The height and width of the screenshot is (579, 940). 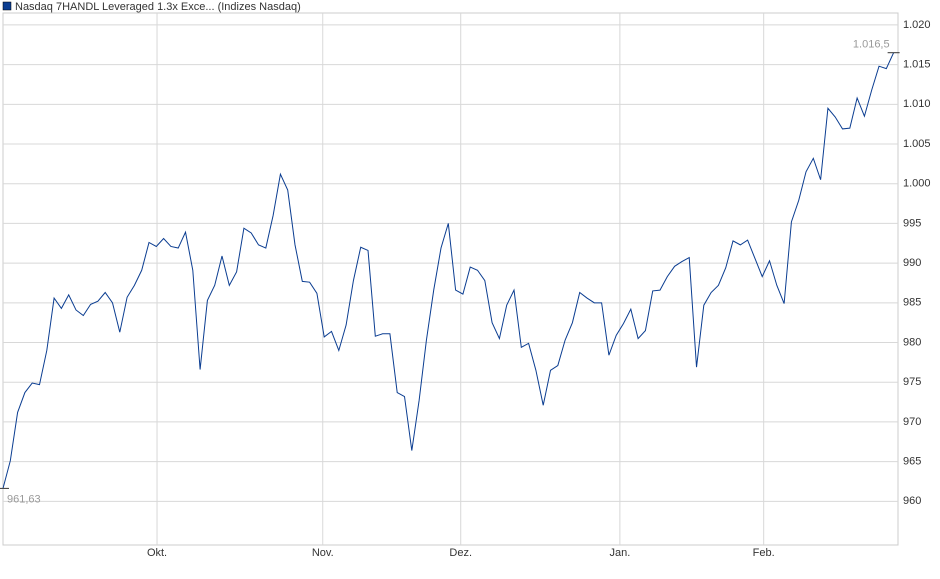 I want to click on y-tick-label: 990, so click(x=912, y=263).